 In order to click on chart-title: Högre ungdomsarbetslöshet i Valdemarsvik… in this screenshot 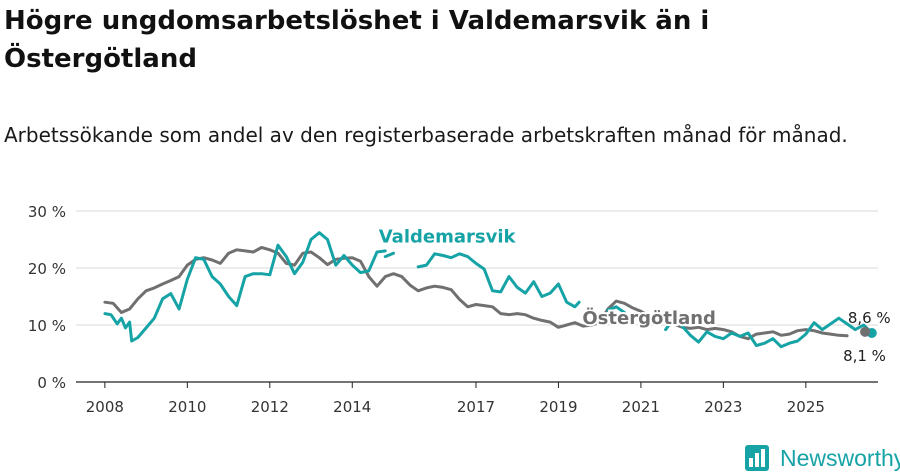, I will do `click(357, 40)`.